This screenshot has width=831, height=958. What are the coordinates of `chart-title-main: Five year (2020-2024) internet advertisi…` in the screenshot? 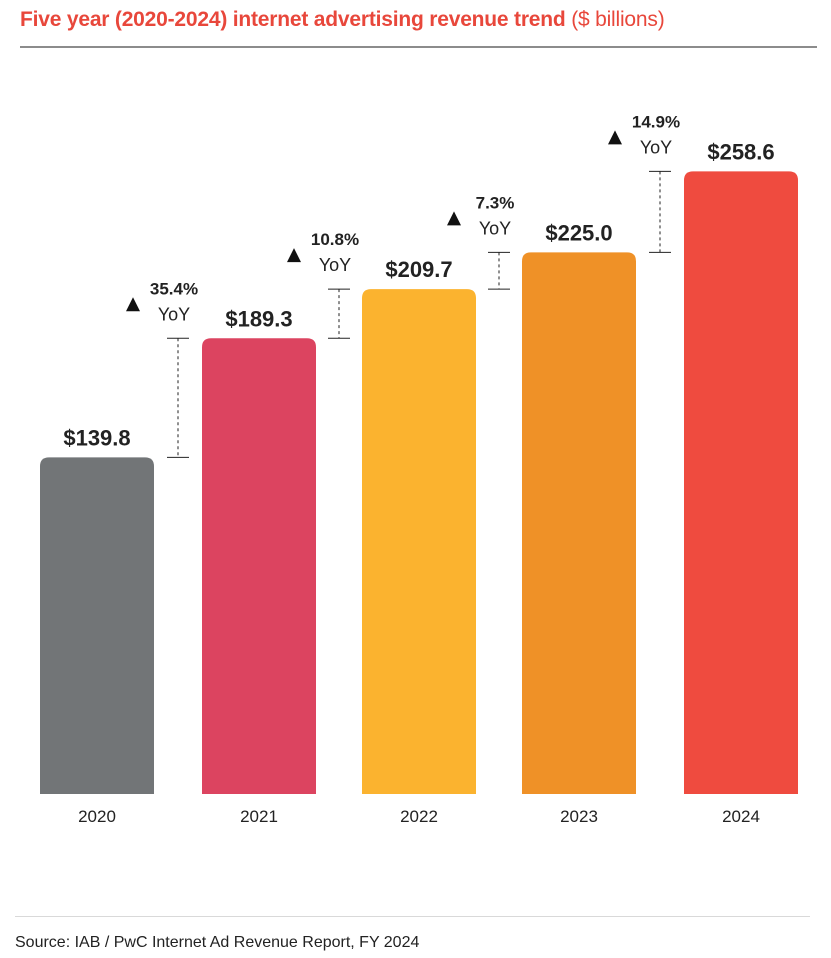 It's located at (293, 19).